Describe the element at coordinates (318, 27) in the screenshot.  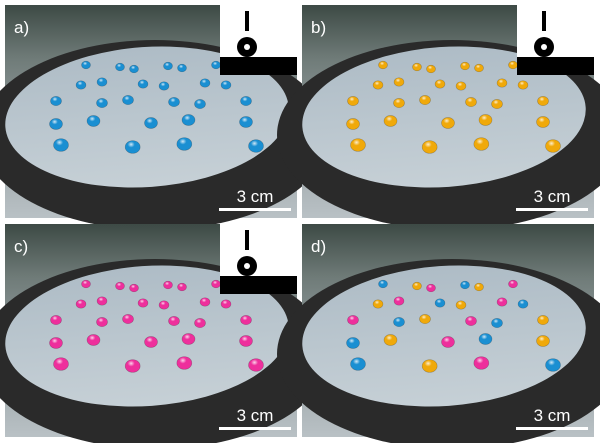
I see `panel-label: b)` at that location.